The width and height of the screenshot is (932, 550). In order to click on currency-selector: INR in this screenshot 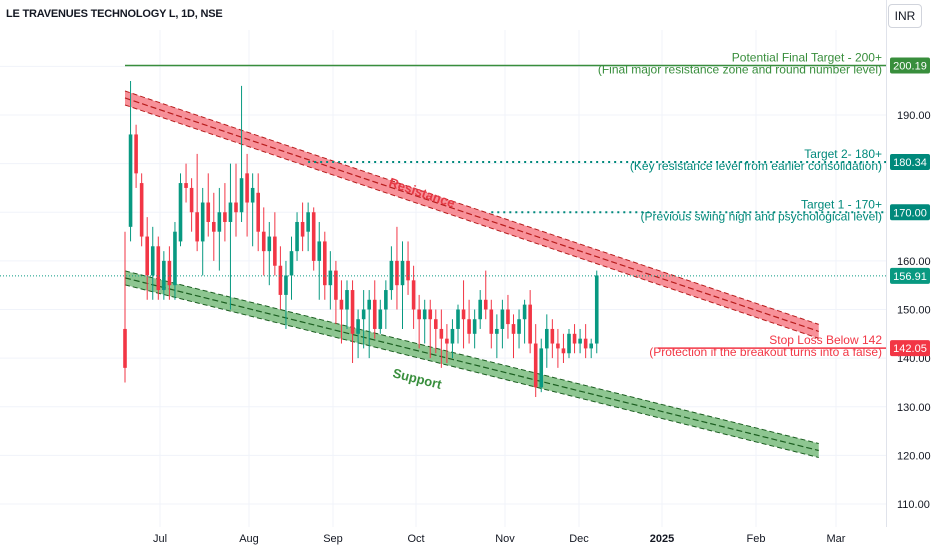, I will do `click(905, 16)`.